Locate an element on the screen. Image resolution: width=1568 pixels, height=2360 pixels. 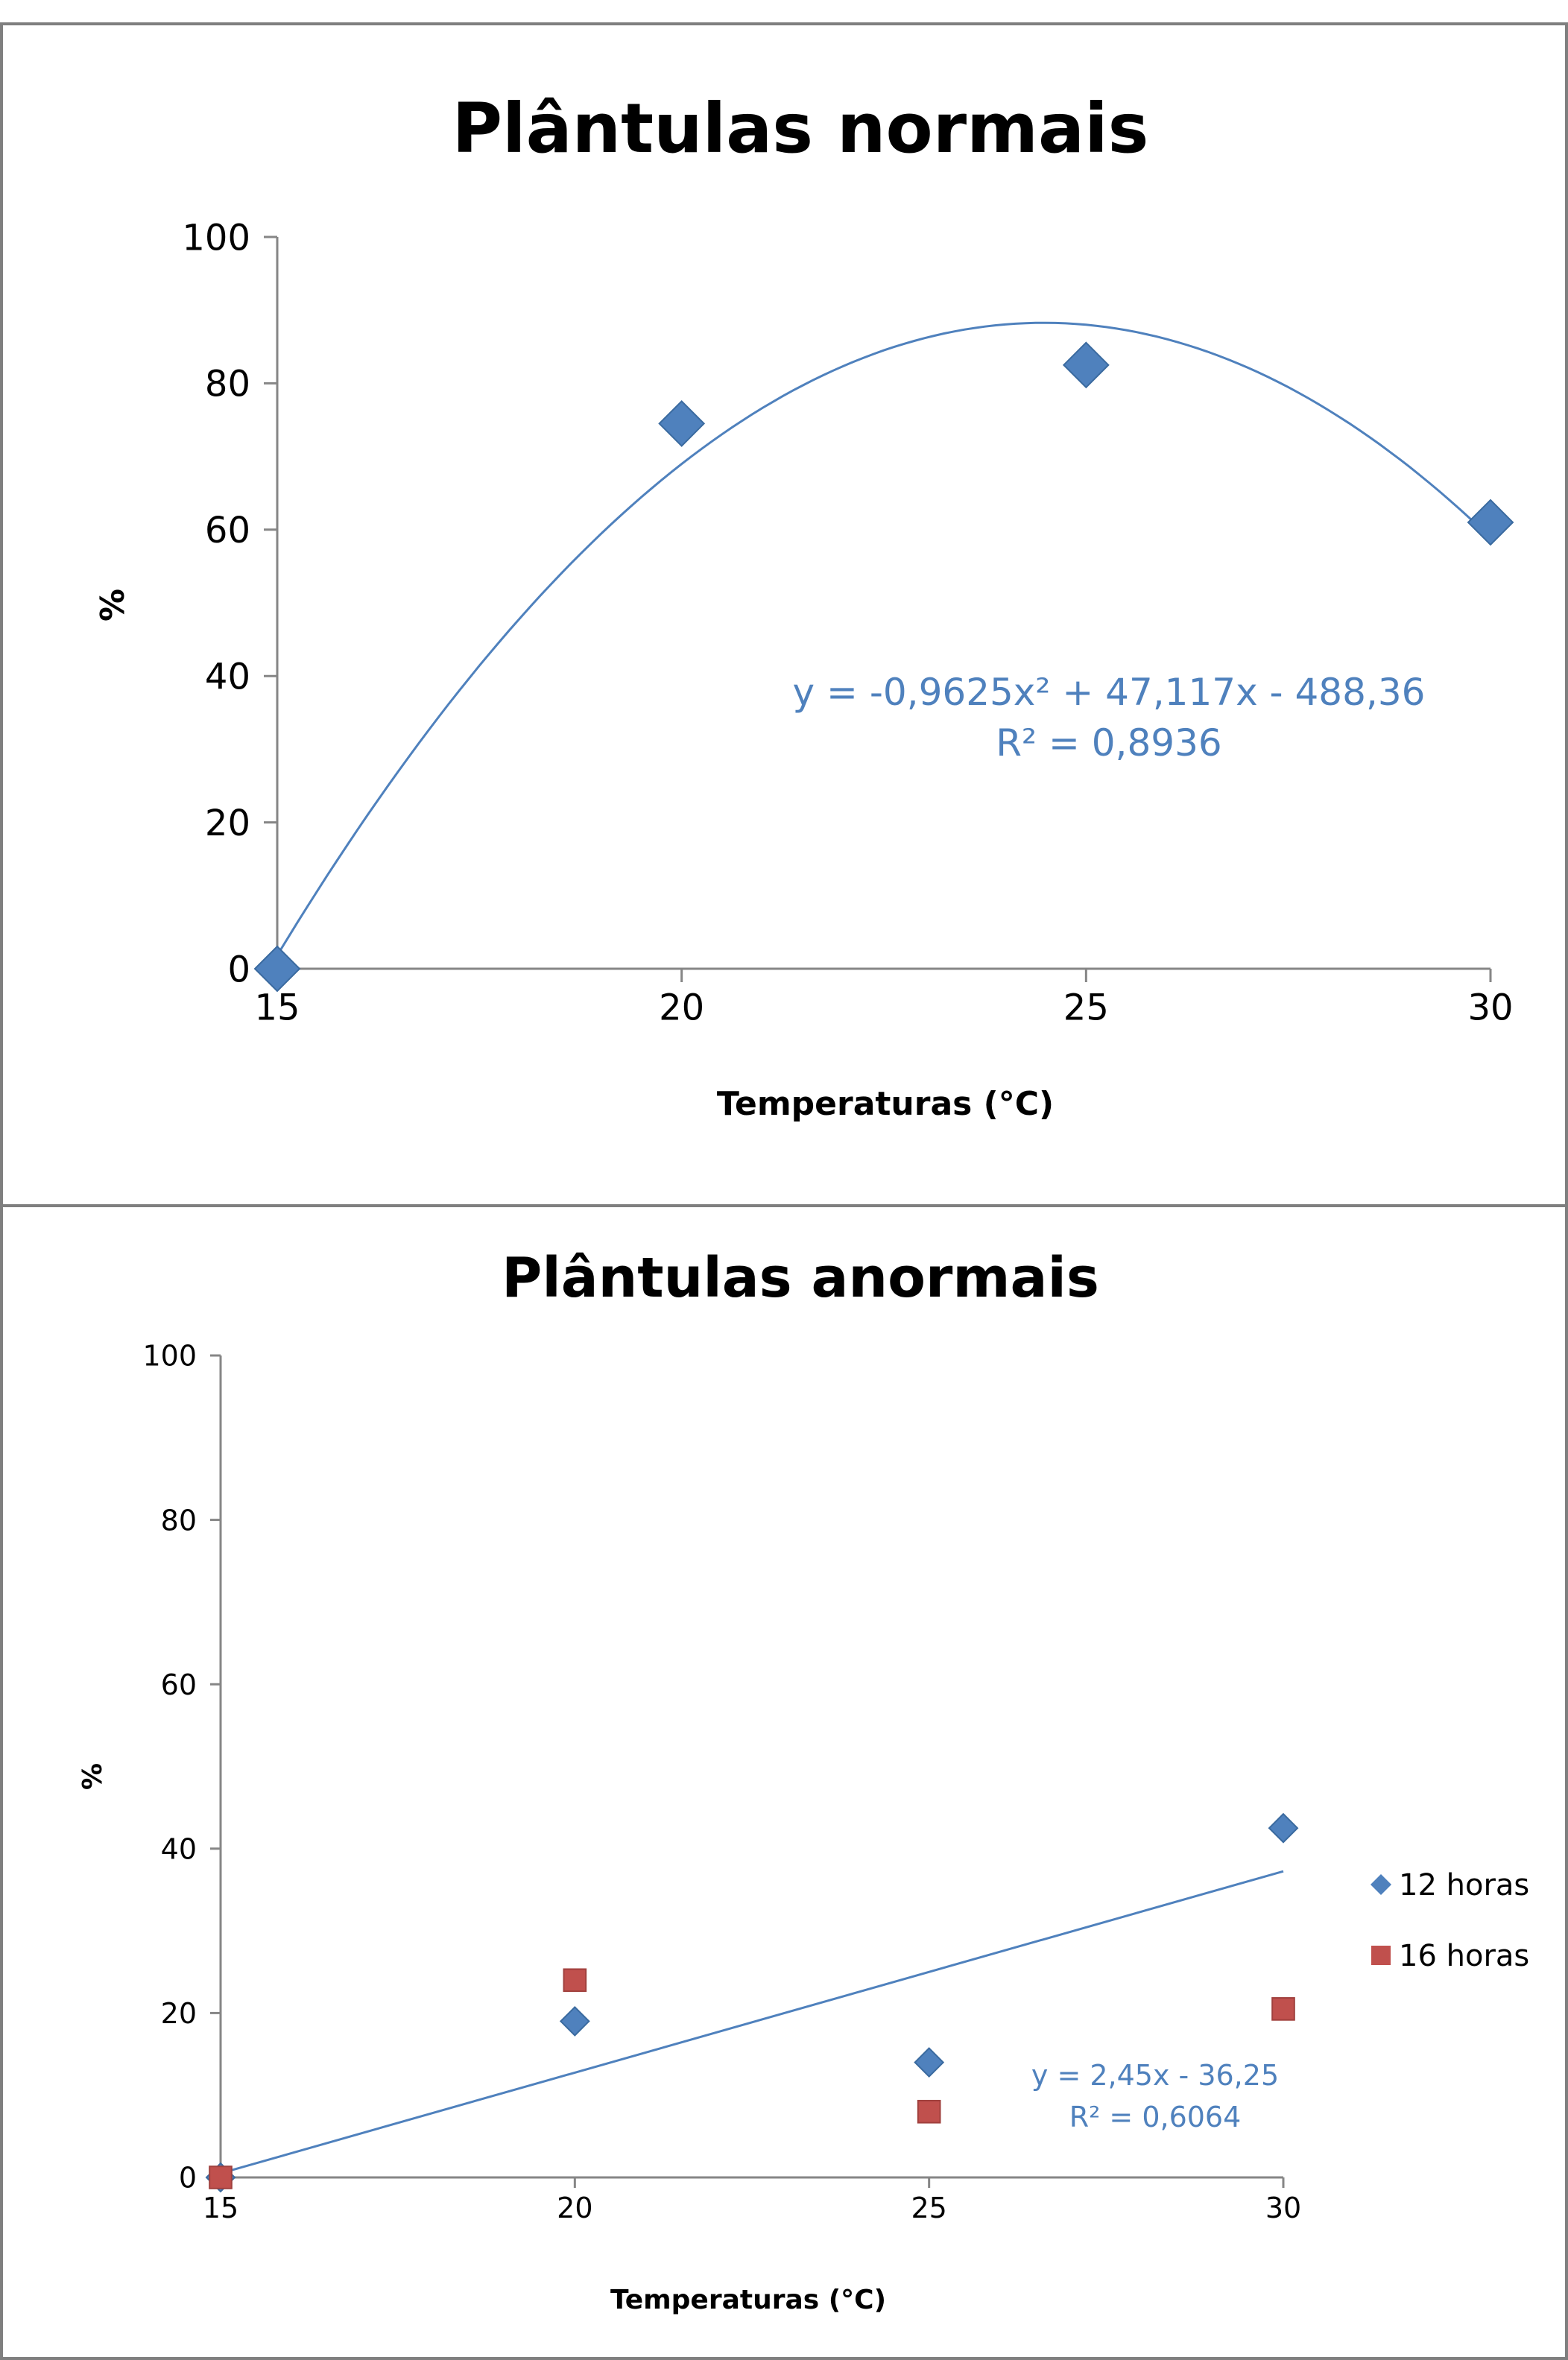
chart-title: Plântulas anormais is located at coordinates (800, 1278).